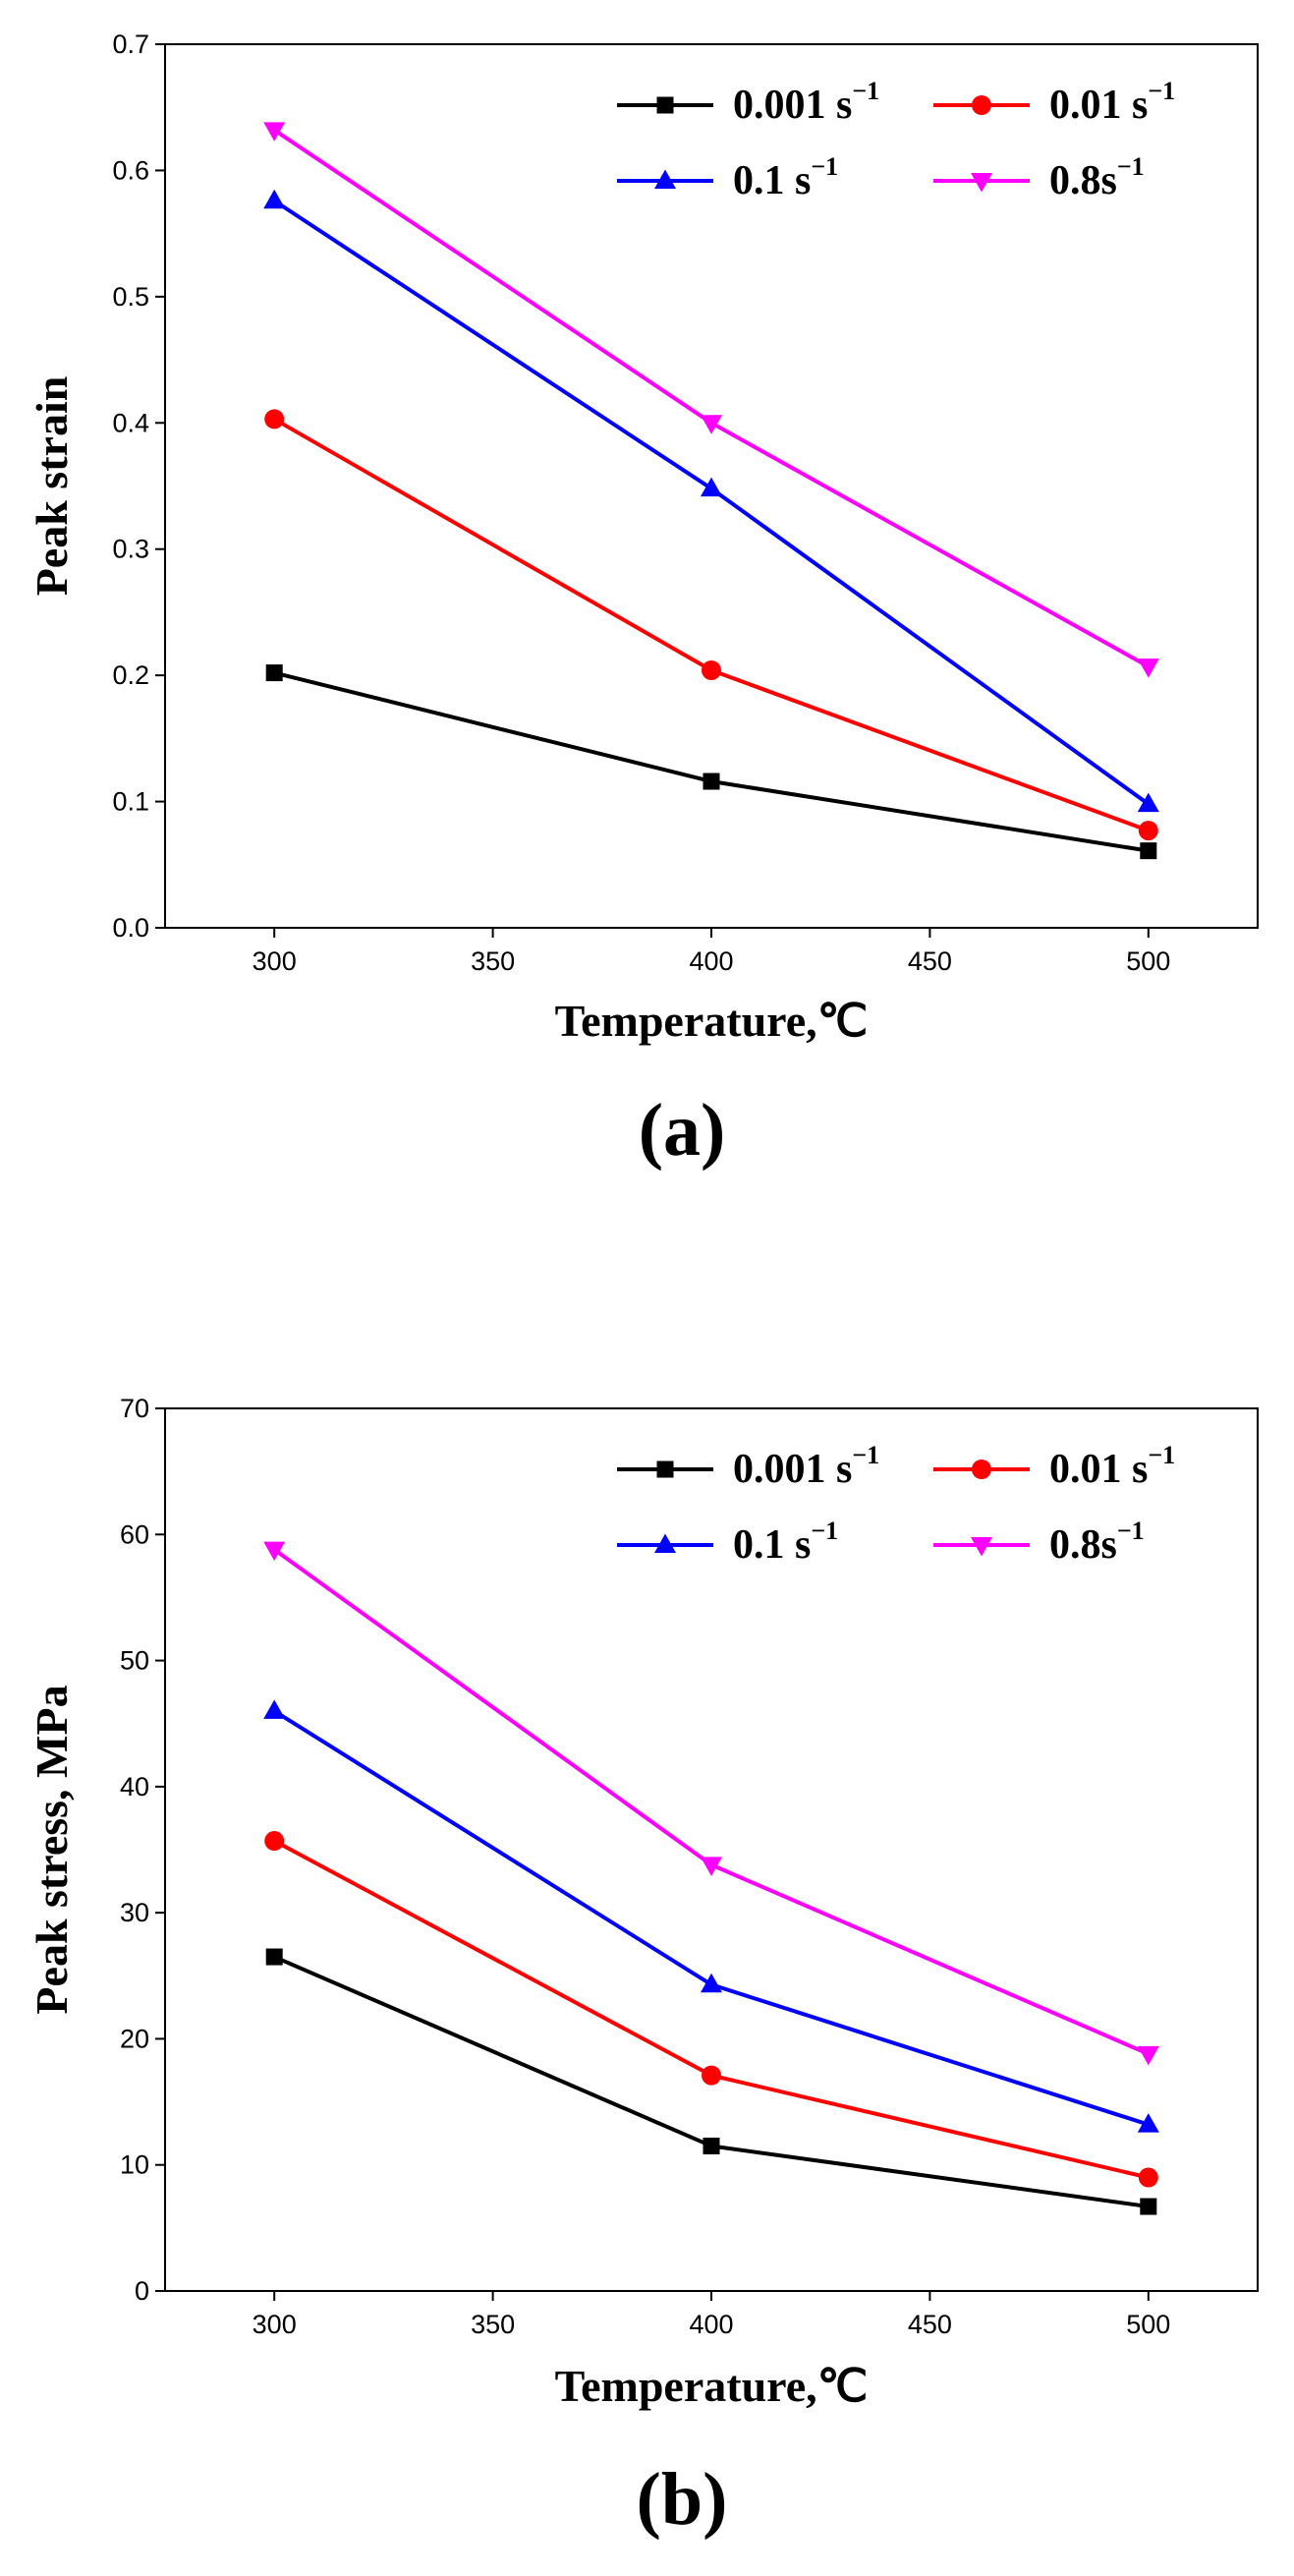 The height and width of the screenshot is (2576, 1294). What do you see at coordinates (134, 2165) in the screenshot?
I see `y-tick-label: 10` at bounding box center [134, 2165].